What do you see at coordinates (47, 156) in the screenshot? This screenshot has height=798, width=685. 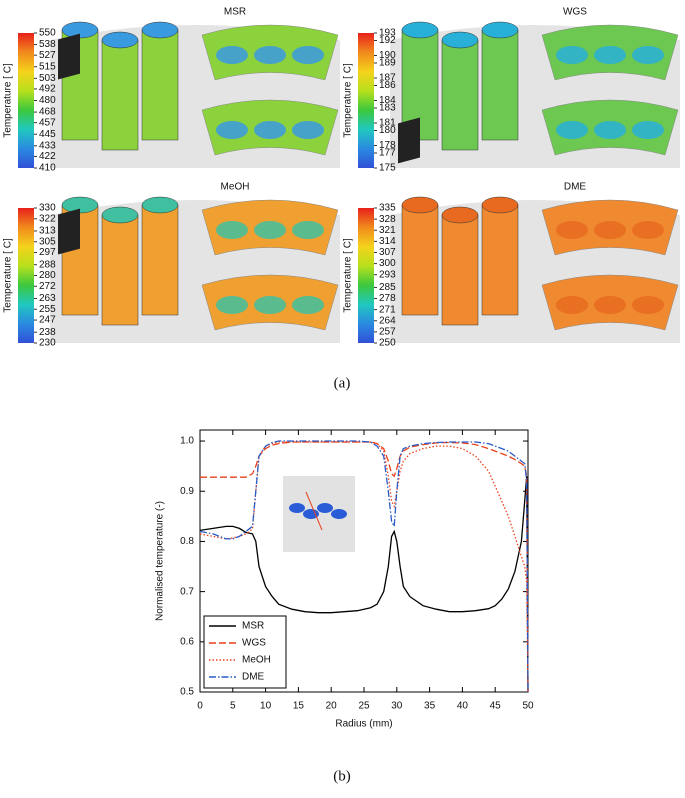 I see `colorbar-tick-label: 422` at bounding box center [47, 156].